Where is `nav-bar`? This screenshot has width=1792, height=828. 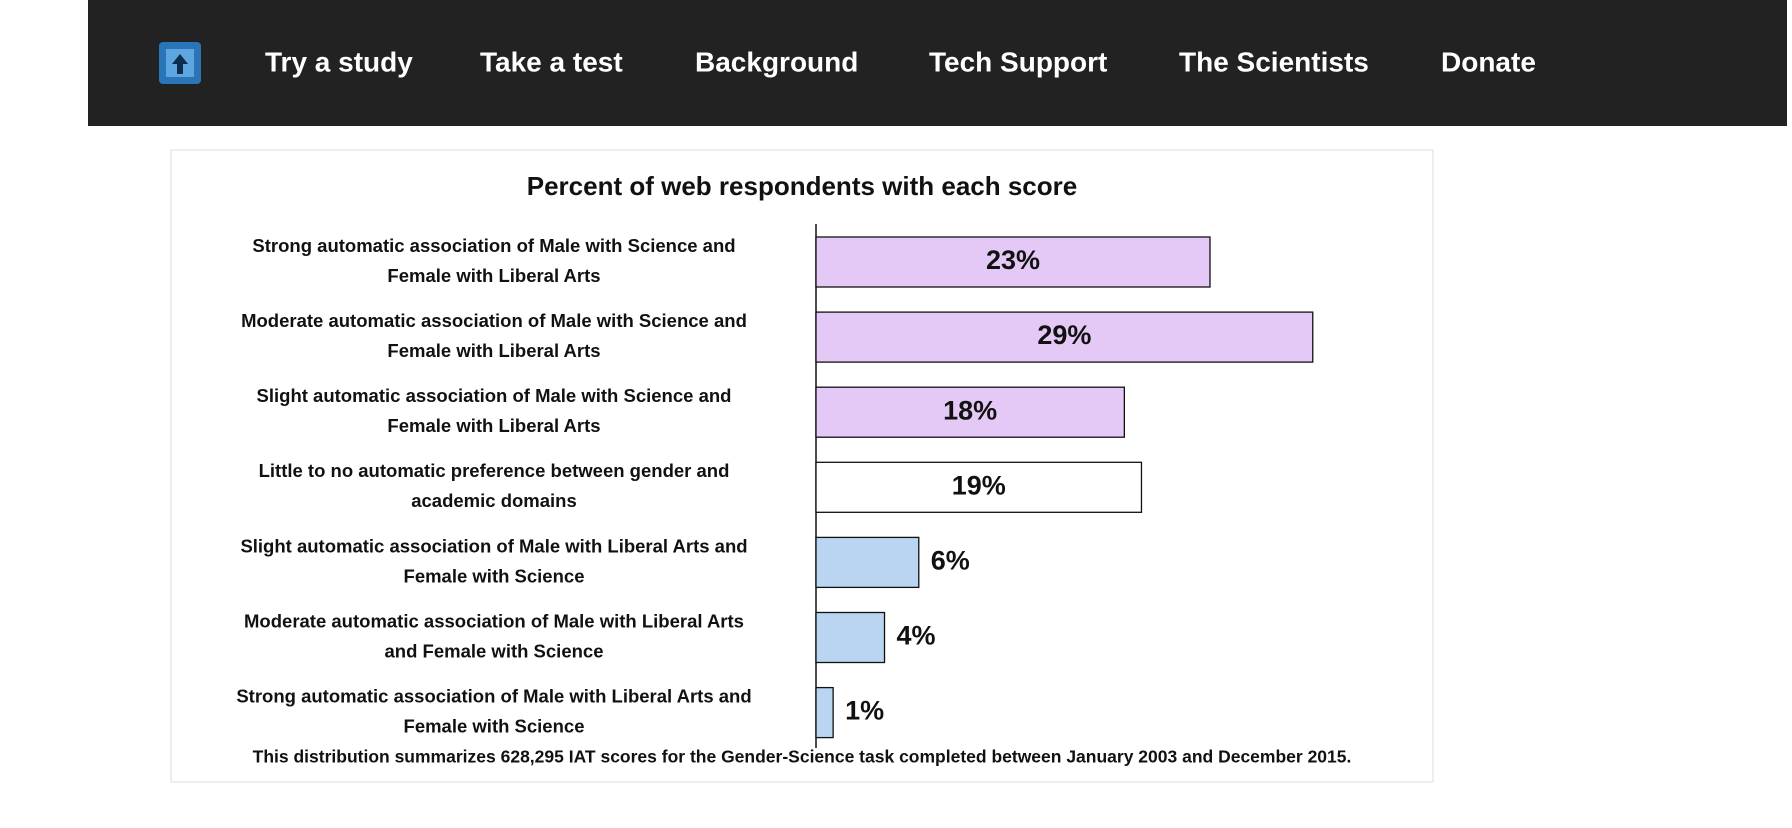
nav-bar is located at coordinates (937, 63).